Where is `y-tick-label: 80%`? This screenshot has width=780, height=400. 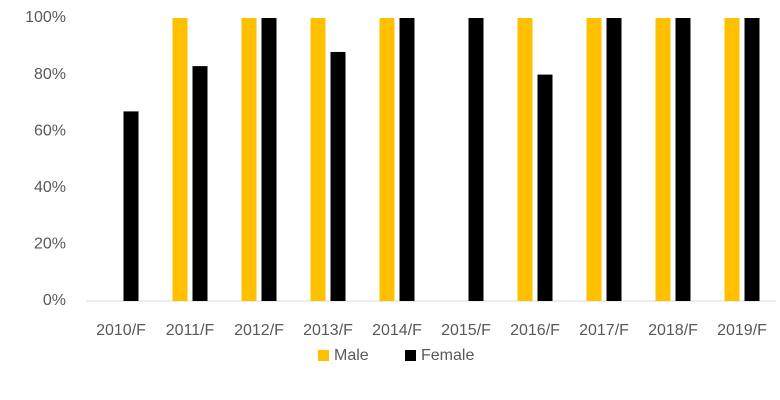
y-tick-label: 80% is located at coordinates (50, 74).